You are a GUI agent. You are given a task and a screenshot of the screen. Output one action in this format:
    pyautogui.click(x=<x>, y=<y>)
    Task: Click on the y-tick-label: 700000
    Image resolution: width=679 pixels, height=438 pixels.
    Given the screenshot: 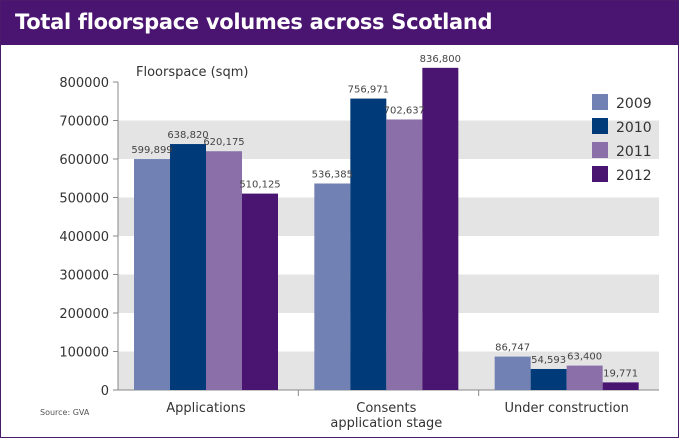 What is the action you would take?
    pyautogui.click(x=84, y=122)
    